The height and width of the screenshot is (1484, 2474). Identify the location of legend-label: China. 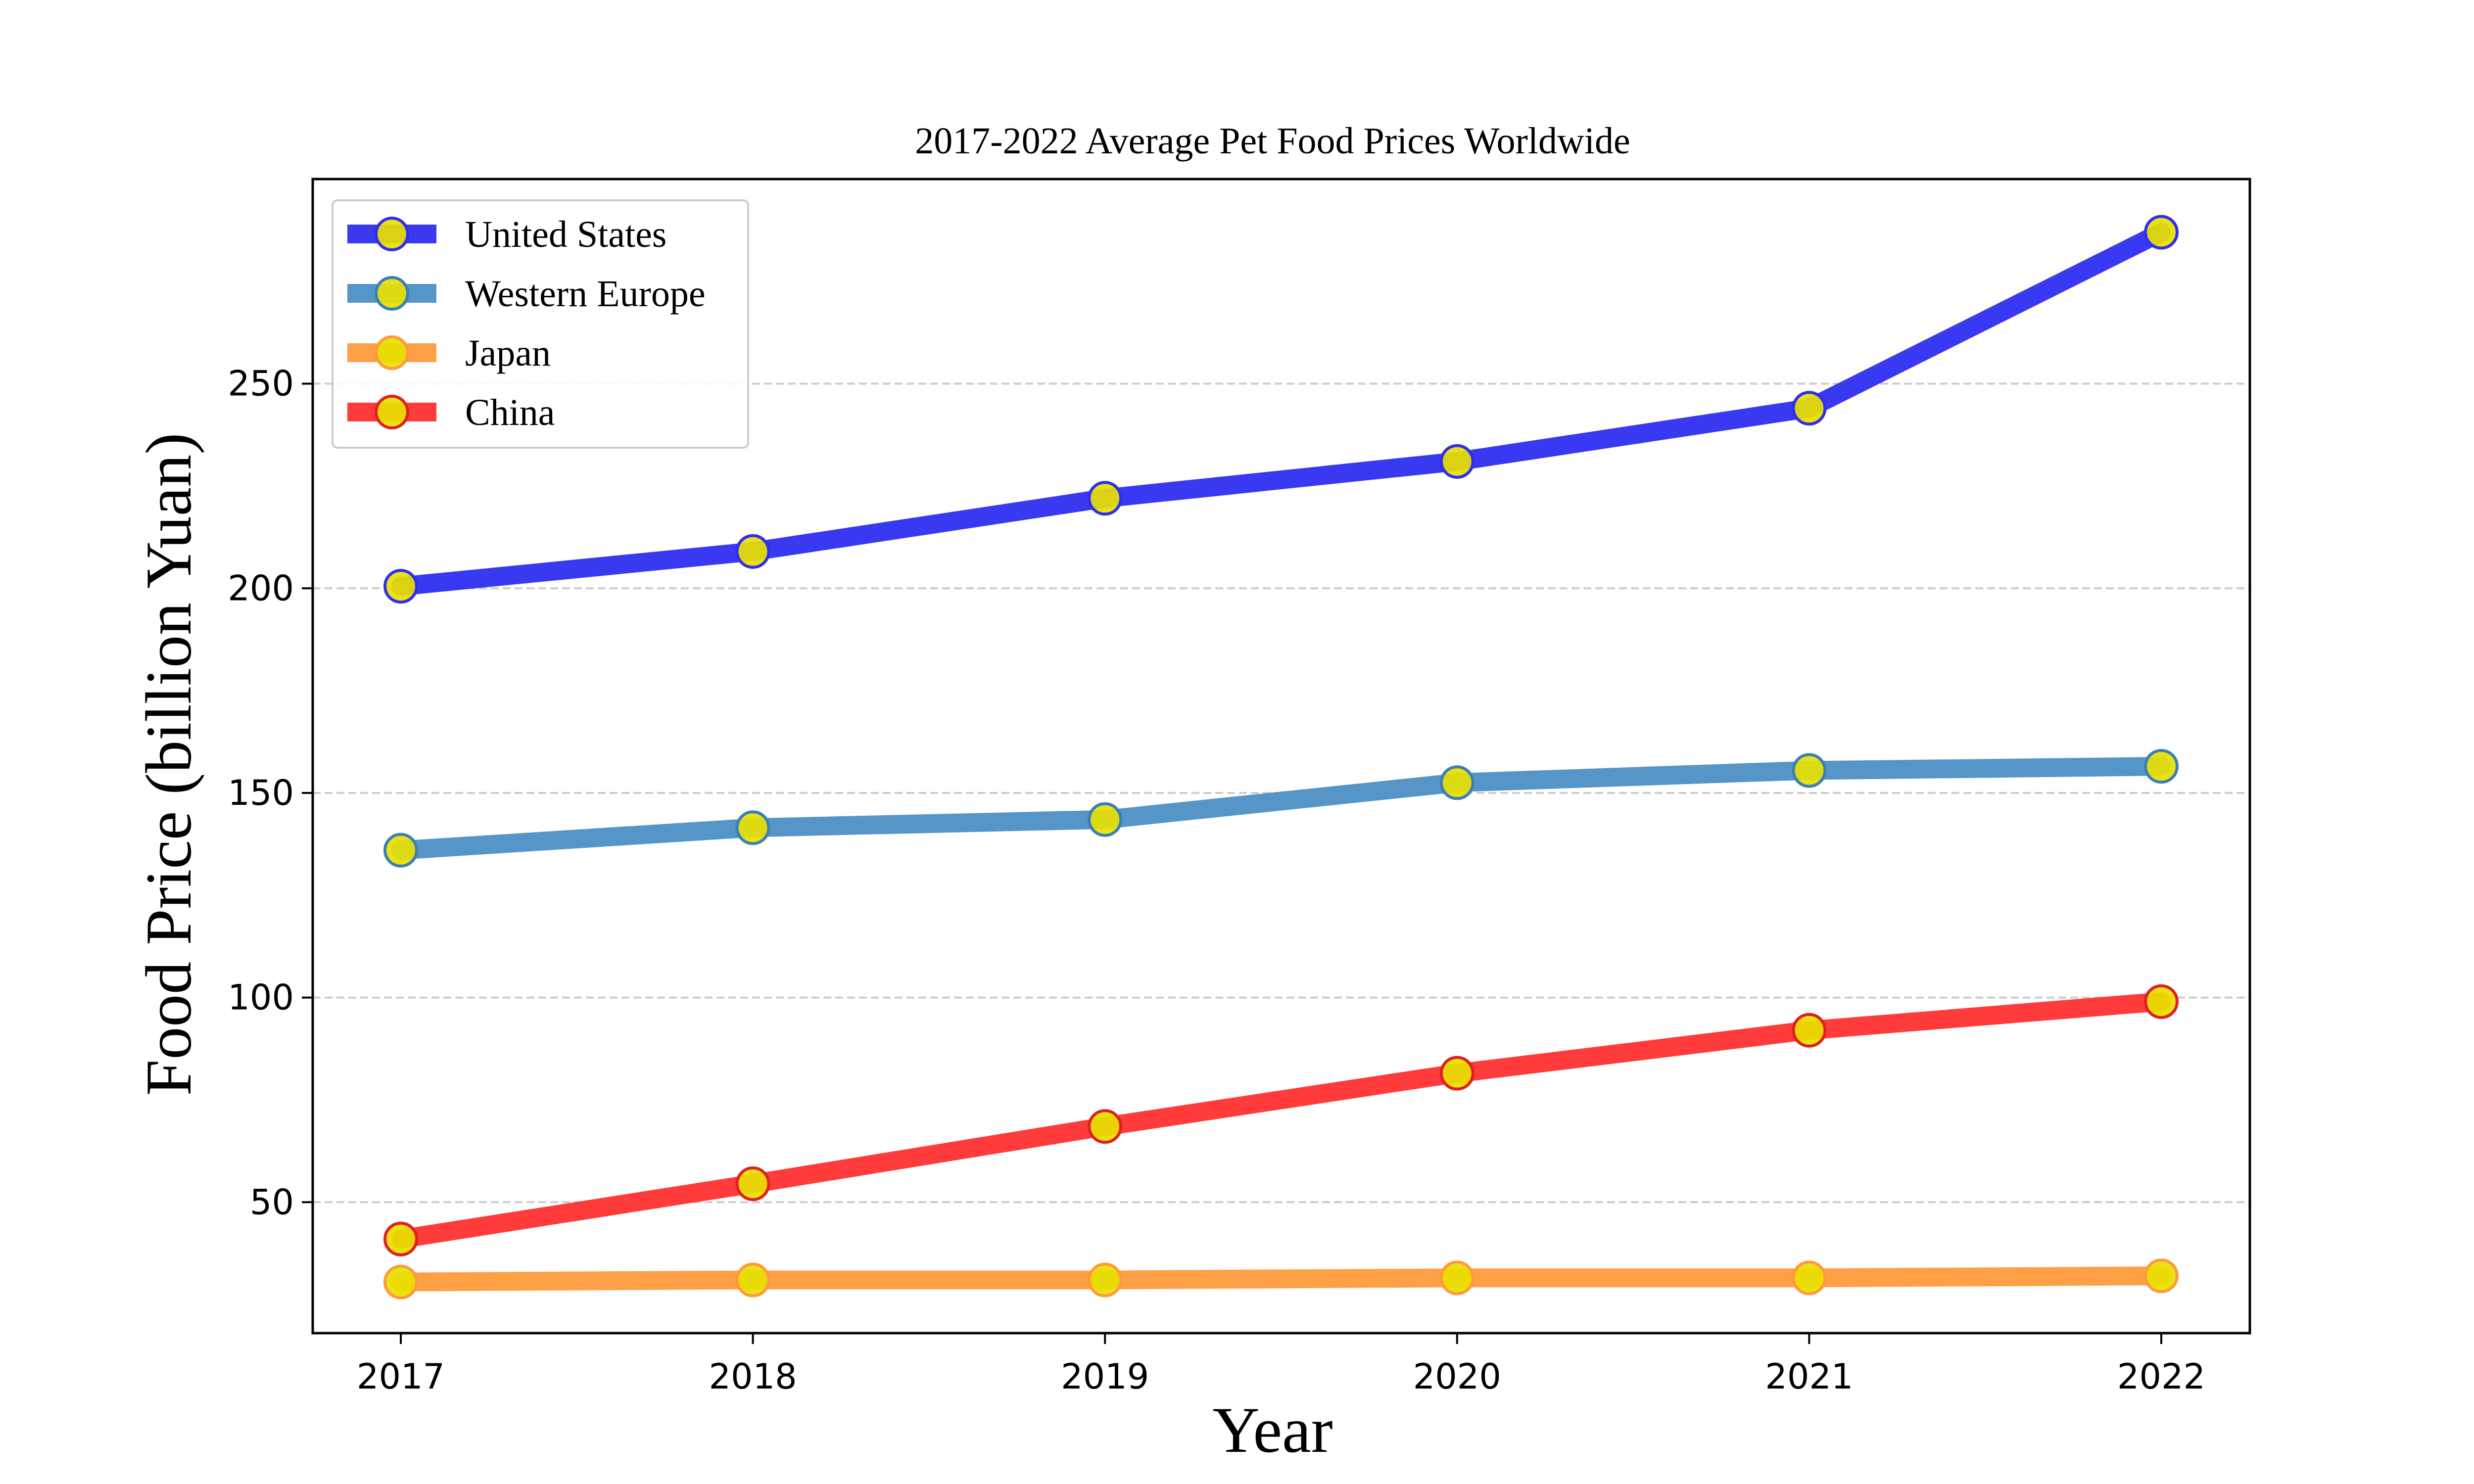
(510, 412).